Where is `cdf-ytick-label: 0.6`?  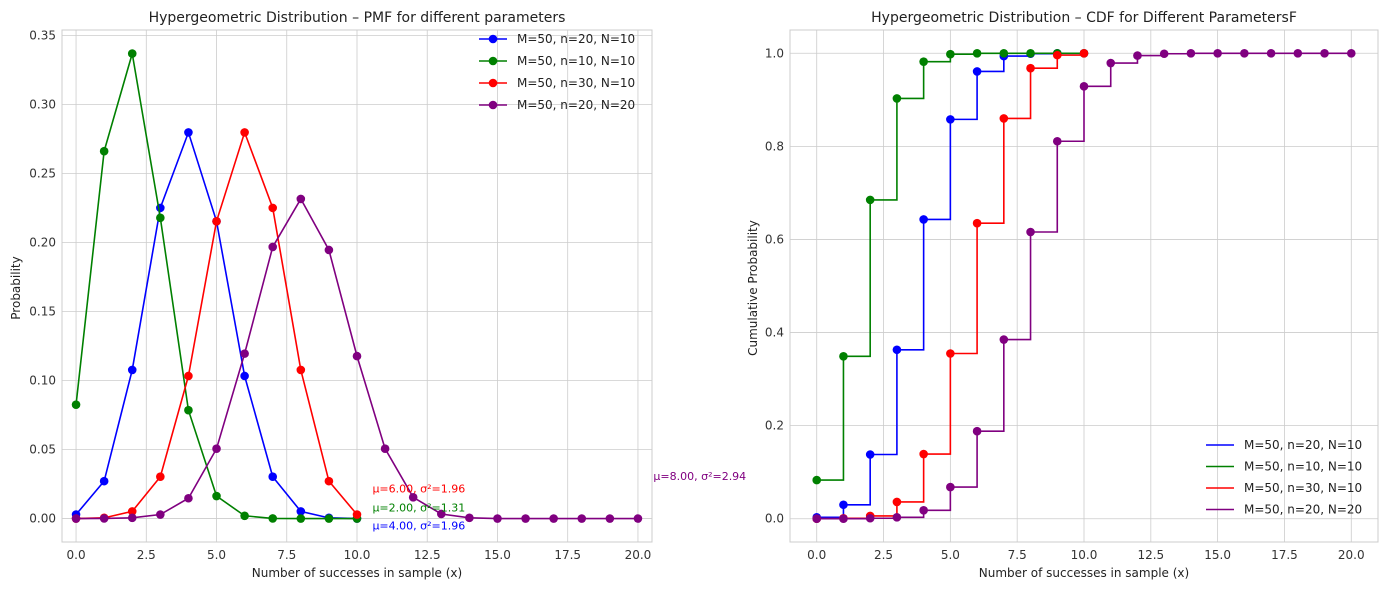 cdf-ytick-label: 0.6 is located at coordinates (774, 239).